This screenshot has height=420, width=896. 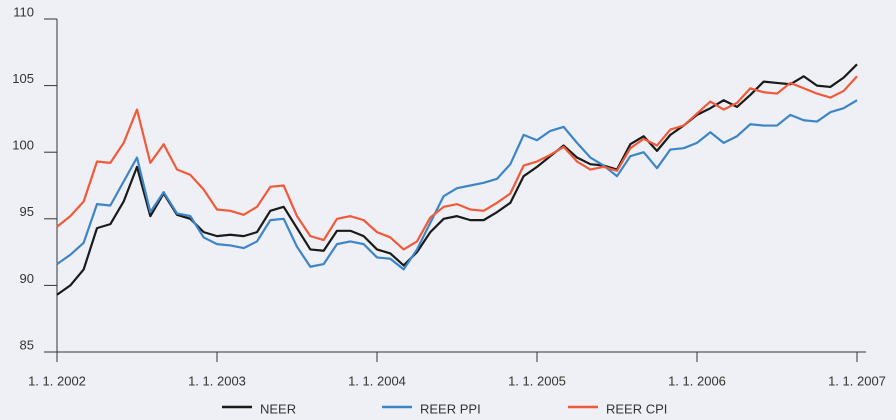 What do you see at coordinates (857, 380) in the screenshot?
I see `x-tick-label: 1. 1. 2007` at bounding box center [857, 380].